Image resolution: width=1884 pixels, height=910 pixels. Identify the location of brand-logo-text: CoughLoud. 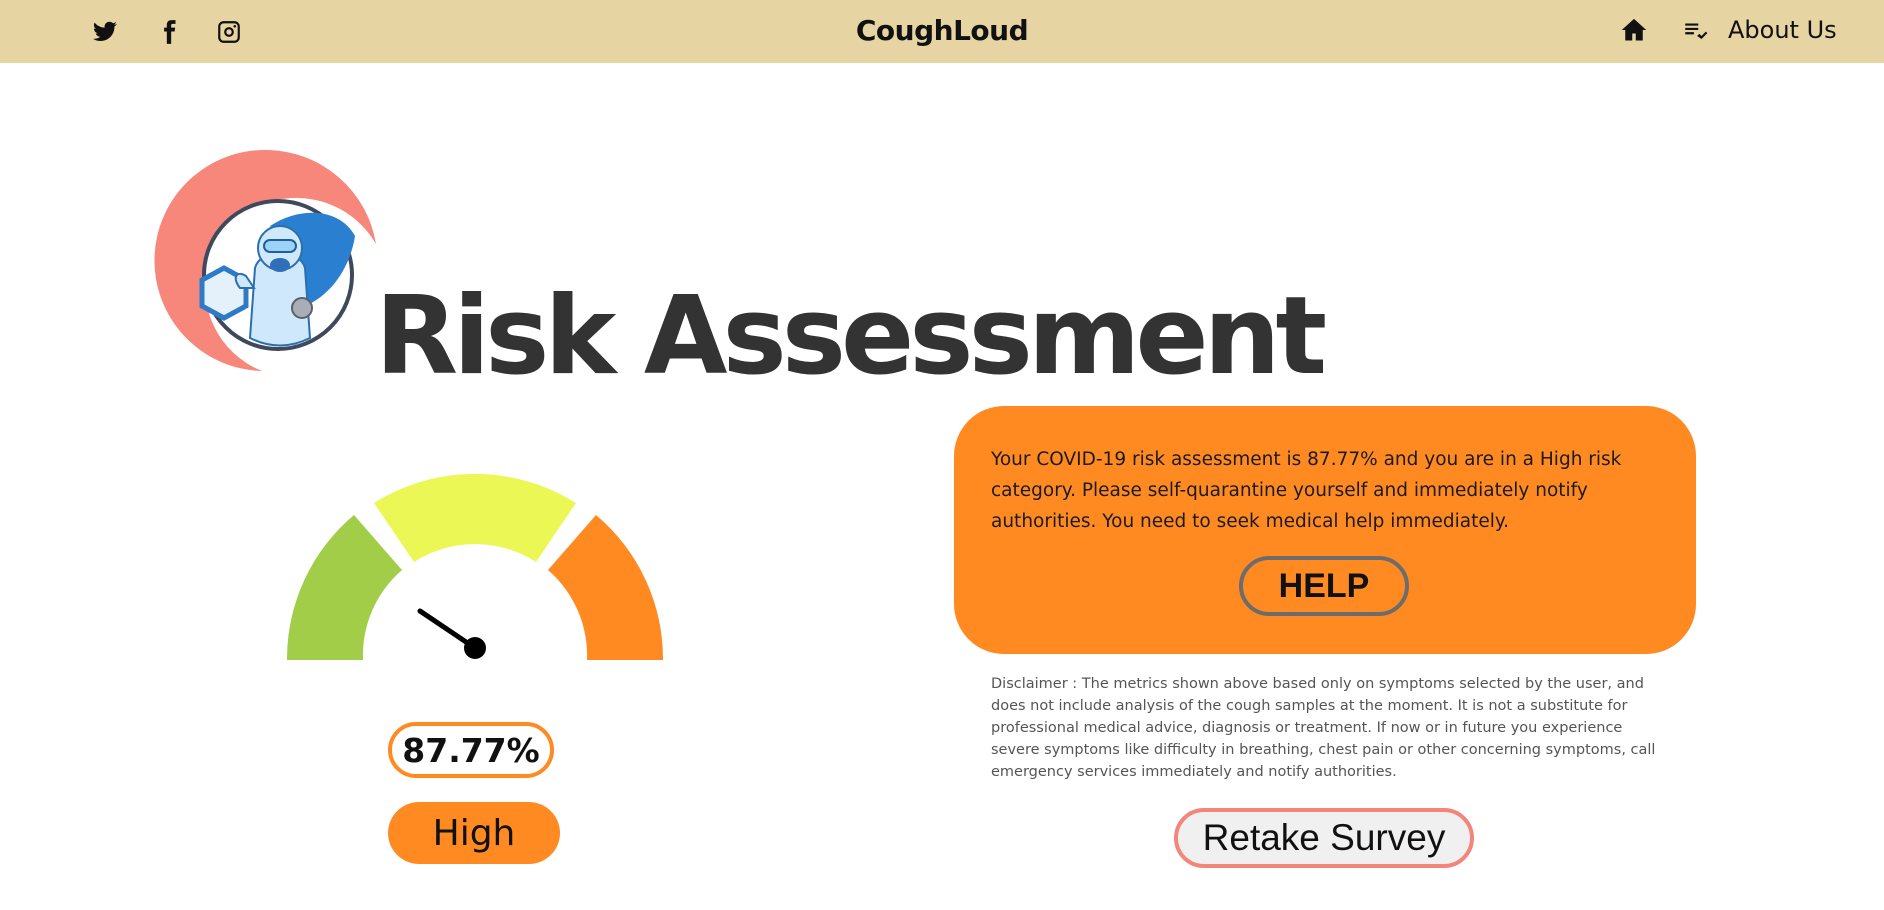
(942, 30).